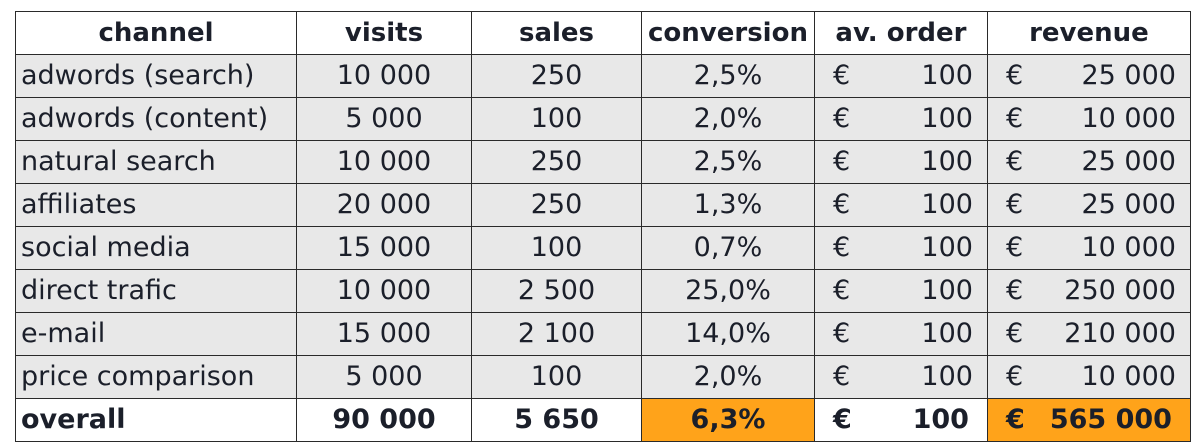  Describe the element at coordinates (728, 420) in the screenshot. I see `total-conversion-cell: 6,3%` at that location.